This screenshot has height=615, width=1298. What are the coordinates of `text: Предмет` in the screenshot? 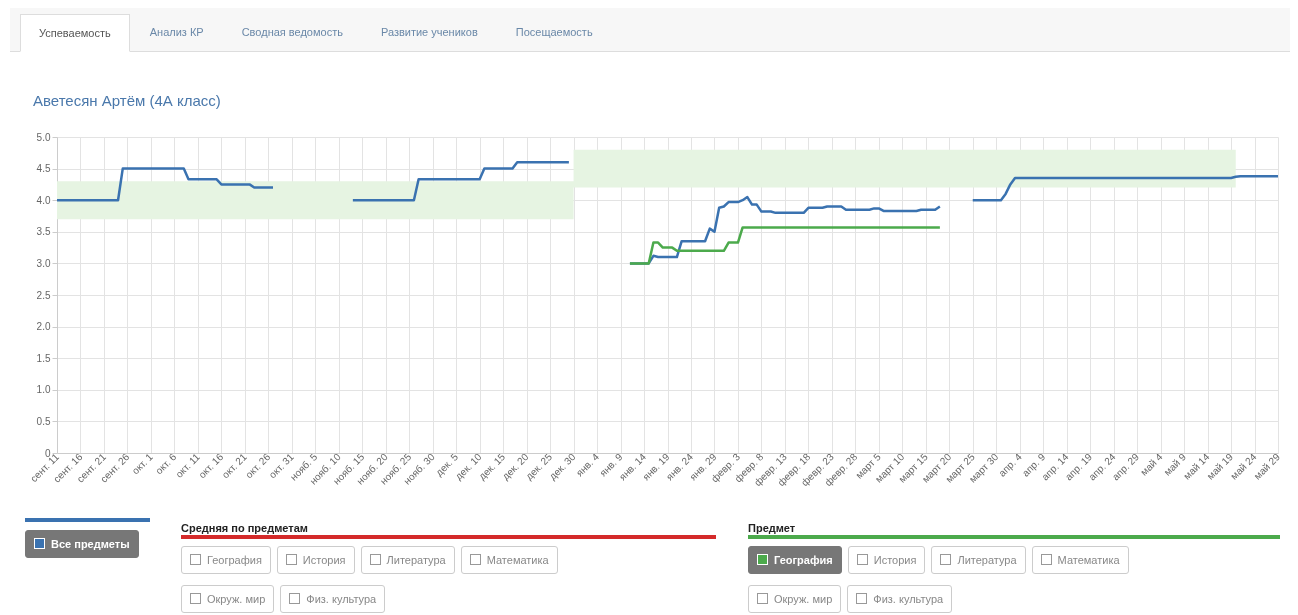 It's located at (772, 528).